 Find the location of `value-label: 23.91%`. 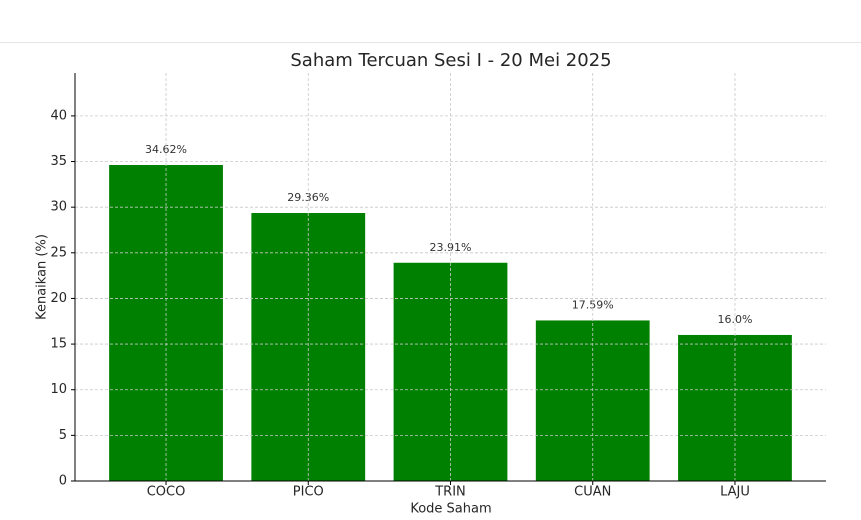

value-label: 23.91% is located at coordinates (451, 247).